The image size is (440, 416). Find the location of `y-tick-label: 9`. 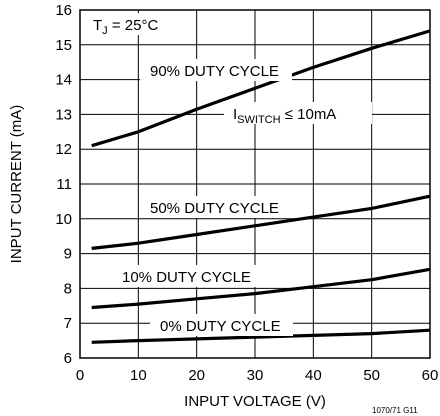

y-tick-label: 9 is located at coordinates (68, 254).